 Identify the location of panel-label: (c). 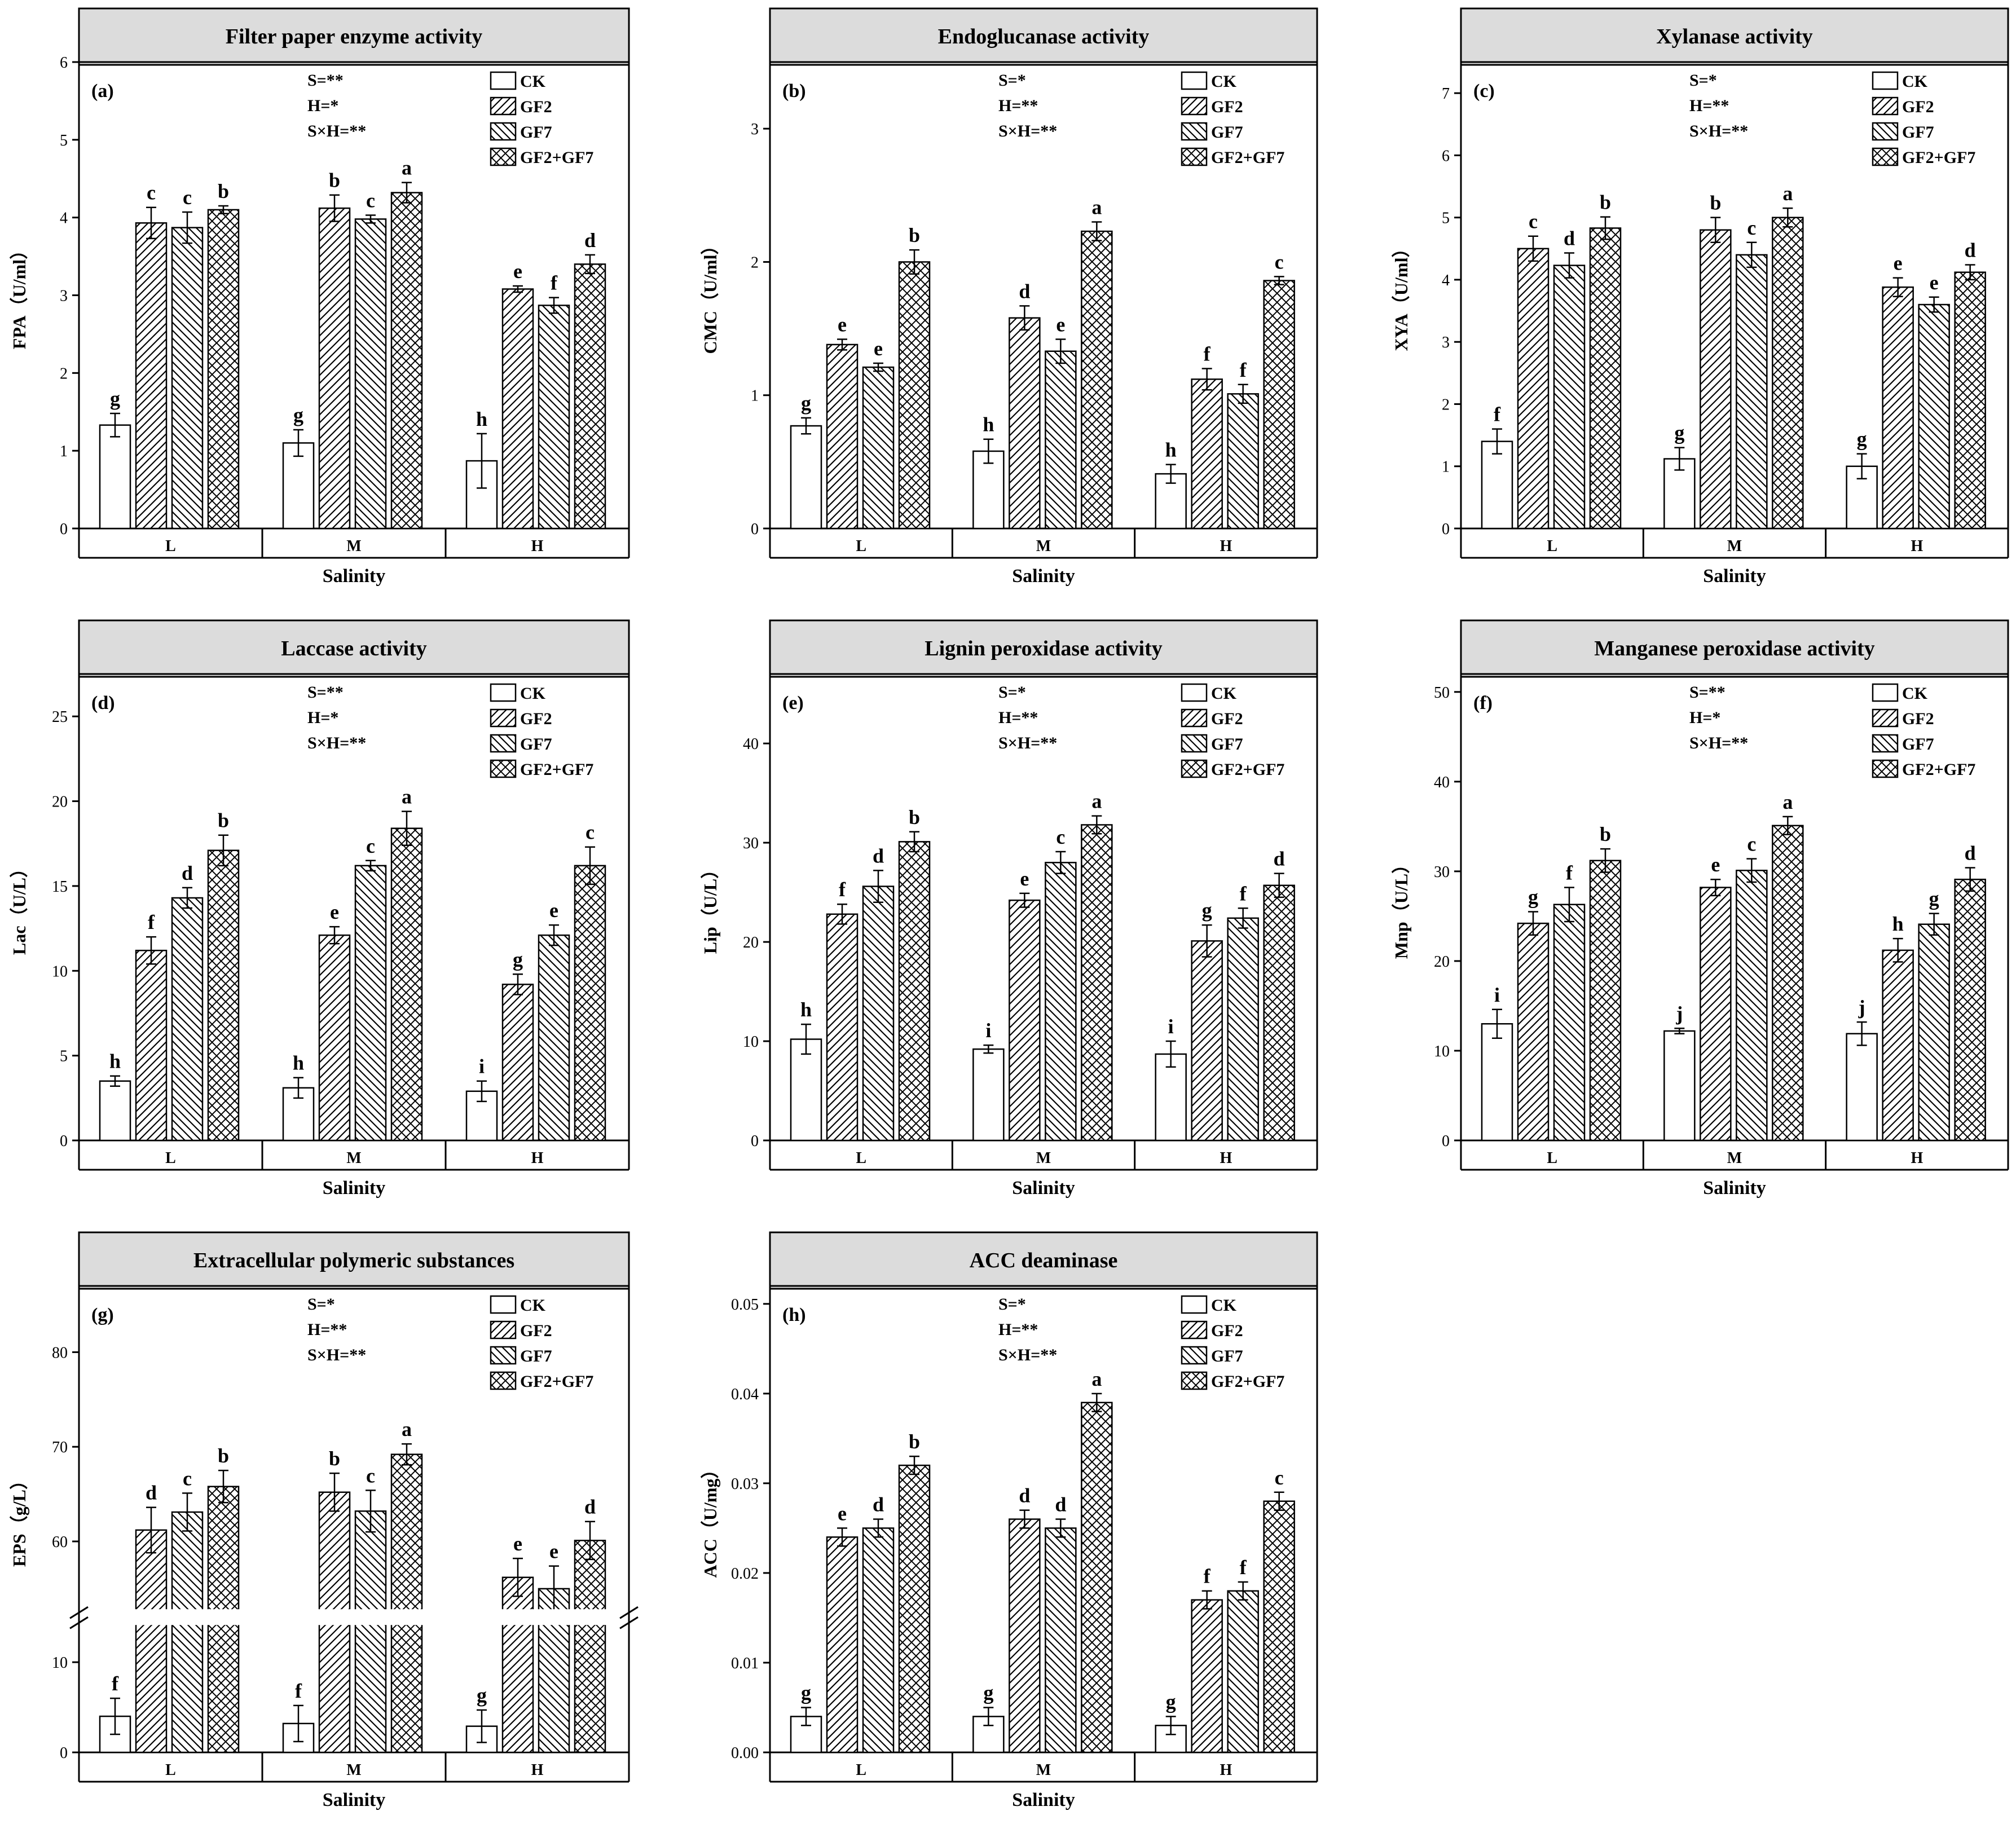
(1484, 91).